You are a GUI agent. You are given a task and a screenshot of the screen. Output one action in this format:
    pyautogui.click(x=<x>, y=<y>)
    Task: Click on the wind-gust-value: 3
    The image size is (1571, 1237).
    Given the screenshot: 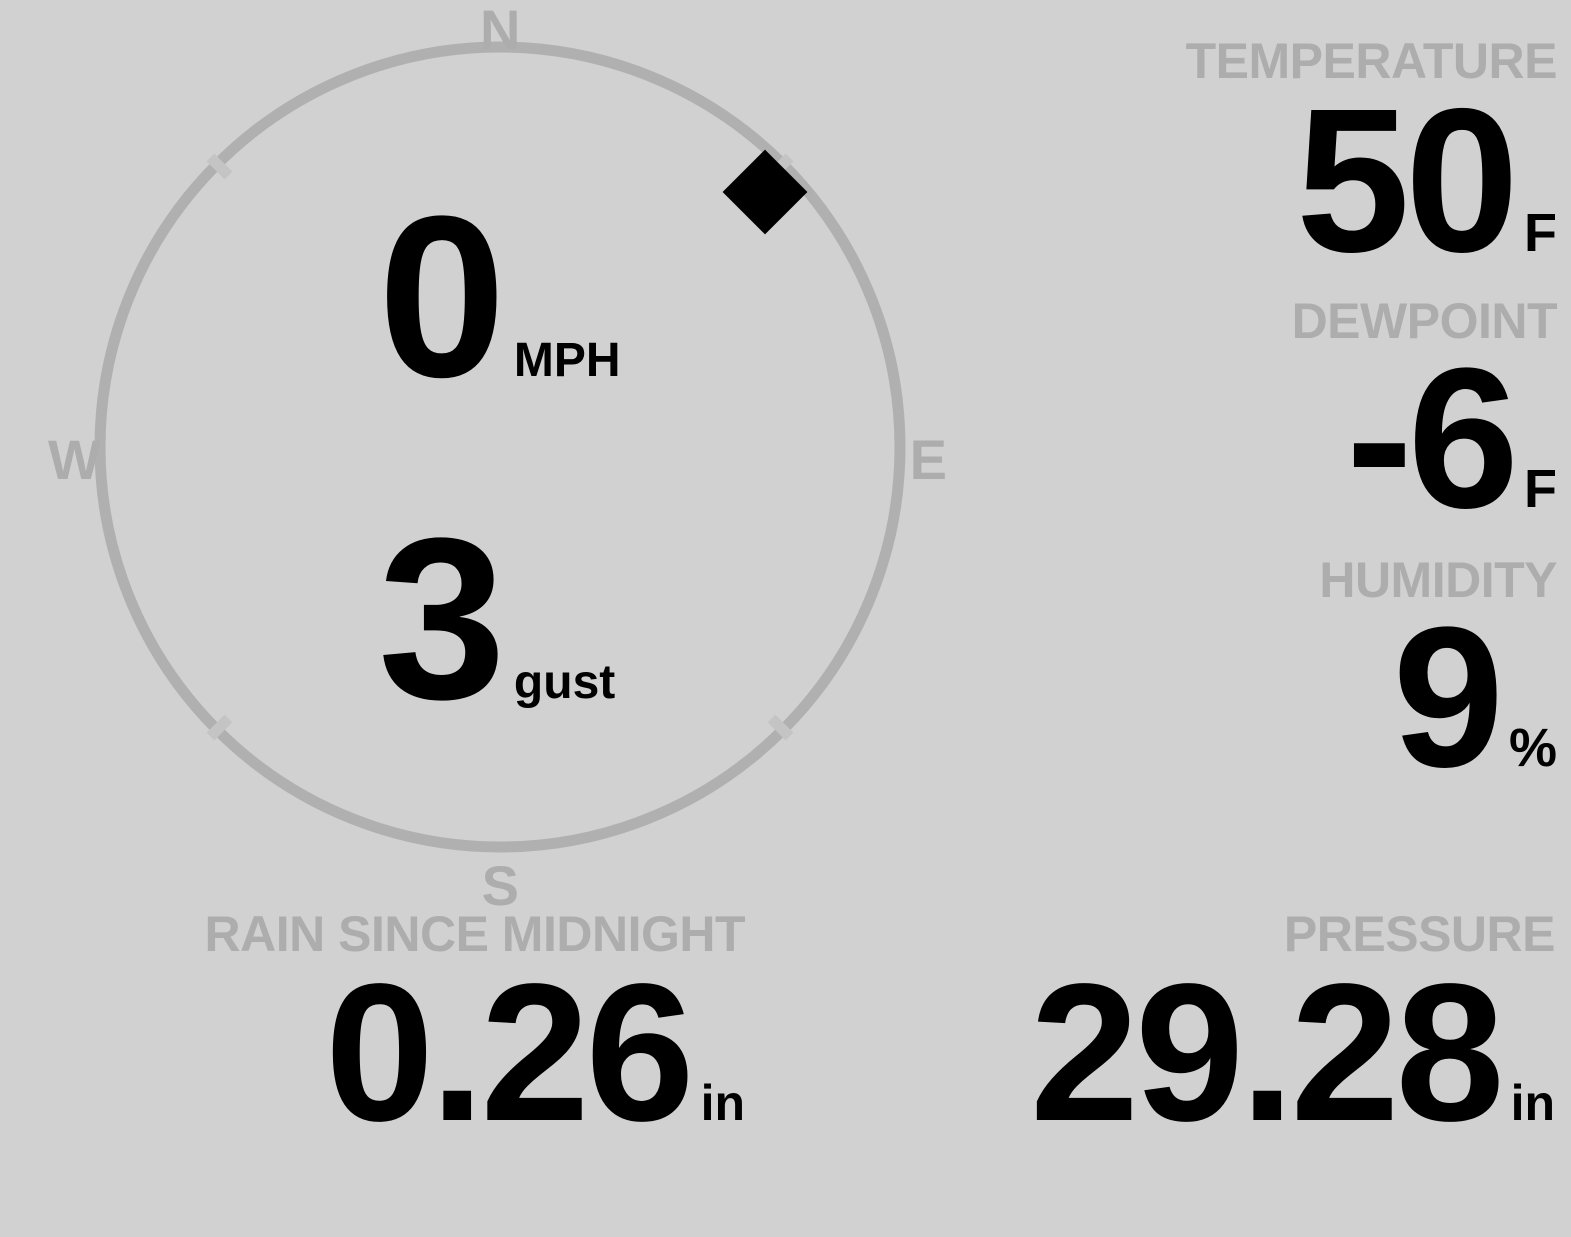 What is the action you would take?
    pyautogui.click(x=442, y=618)
    